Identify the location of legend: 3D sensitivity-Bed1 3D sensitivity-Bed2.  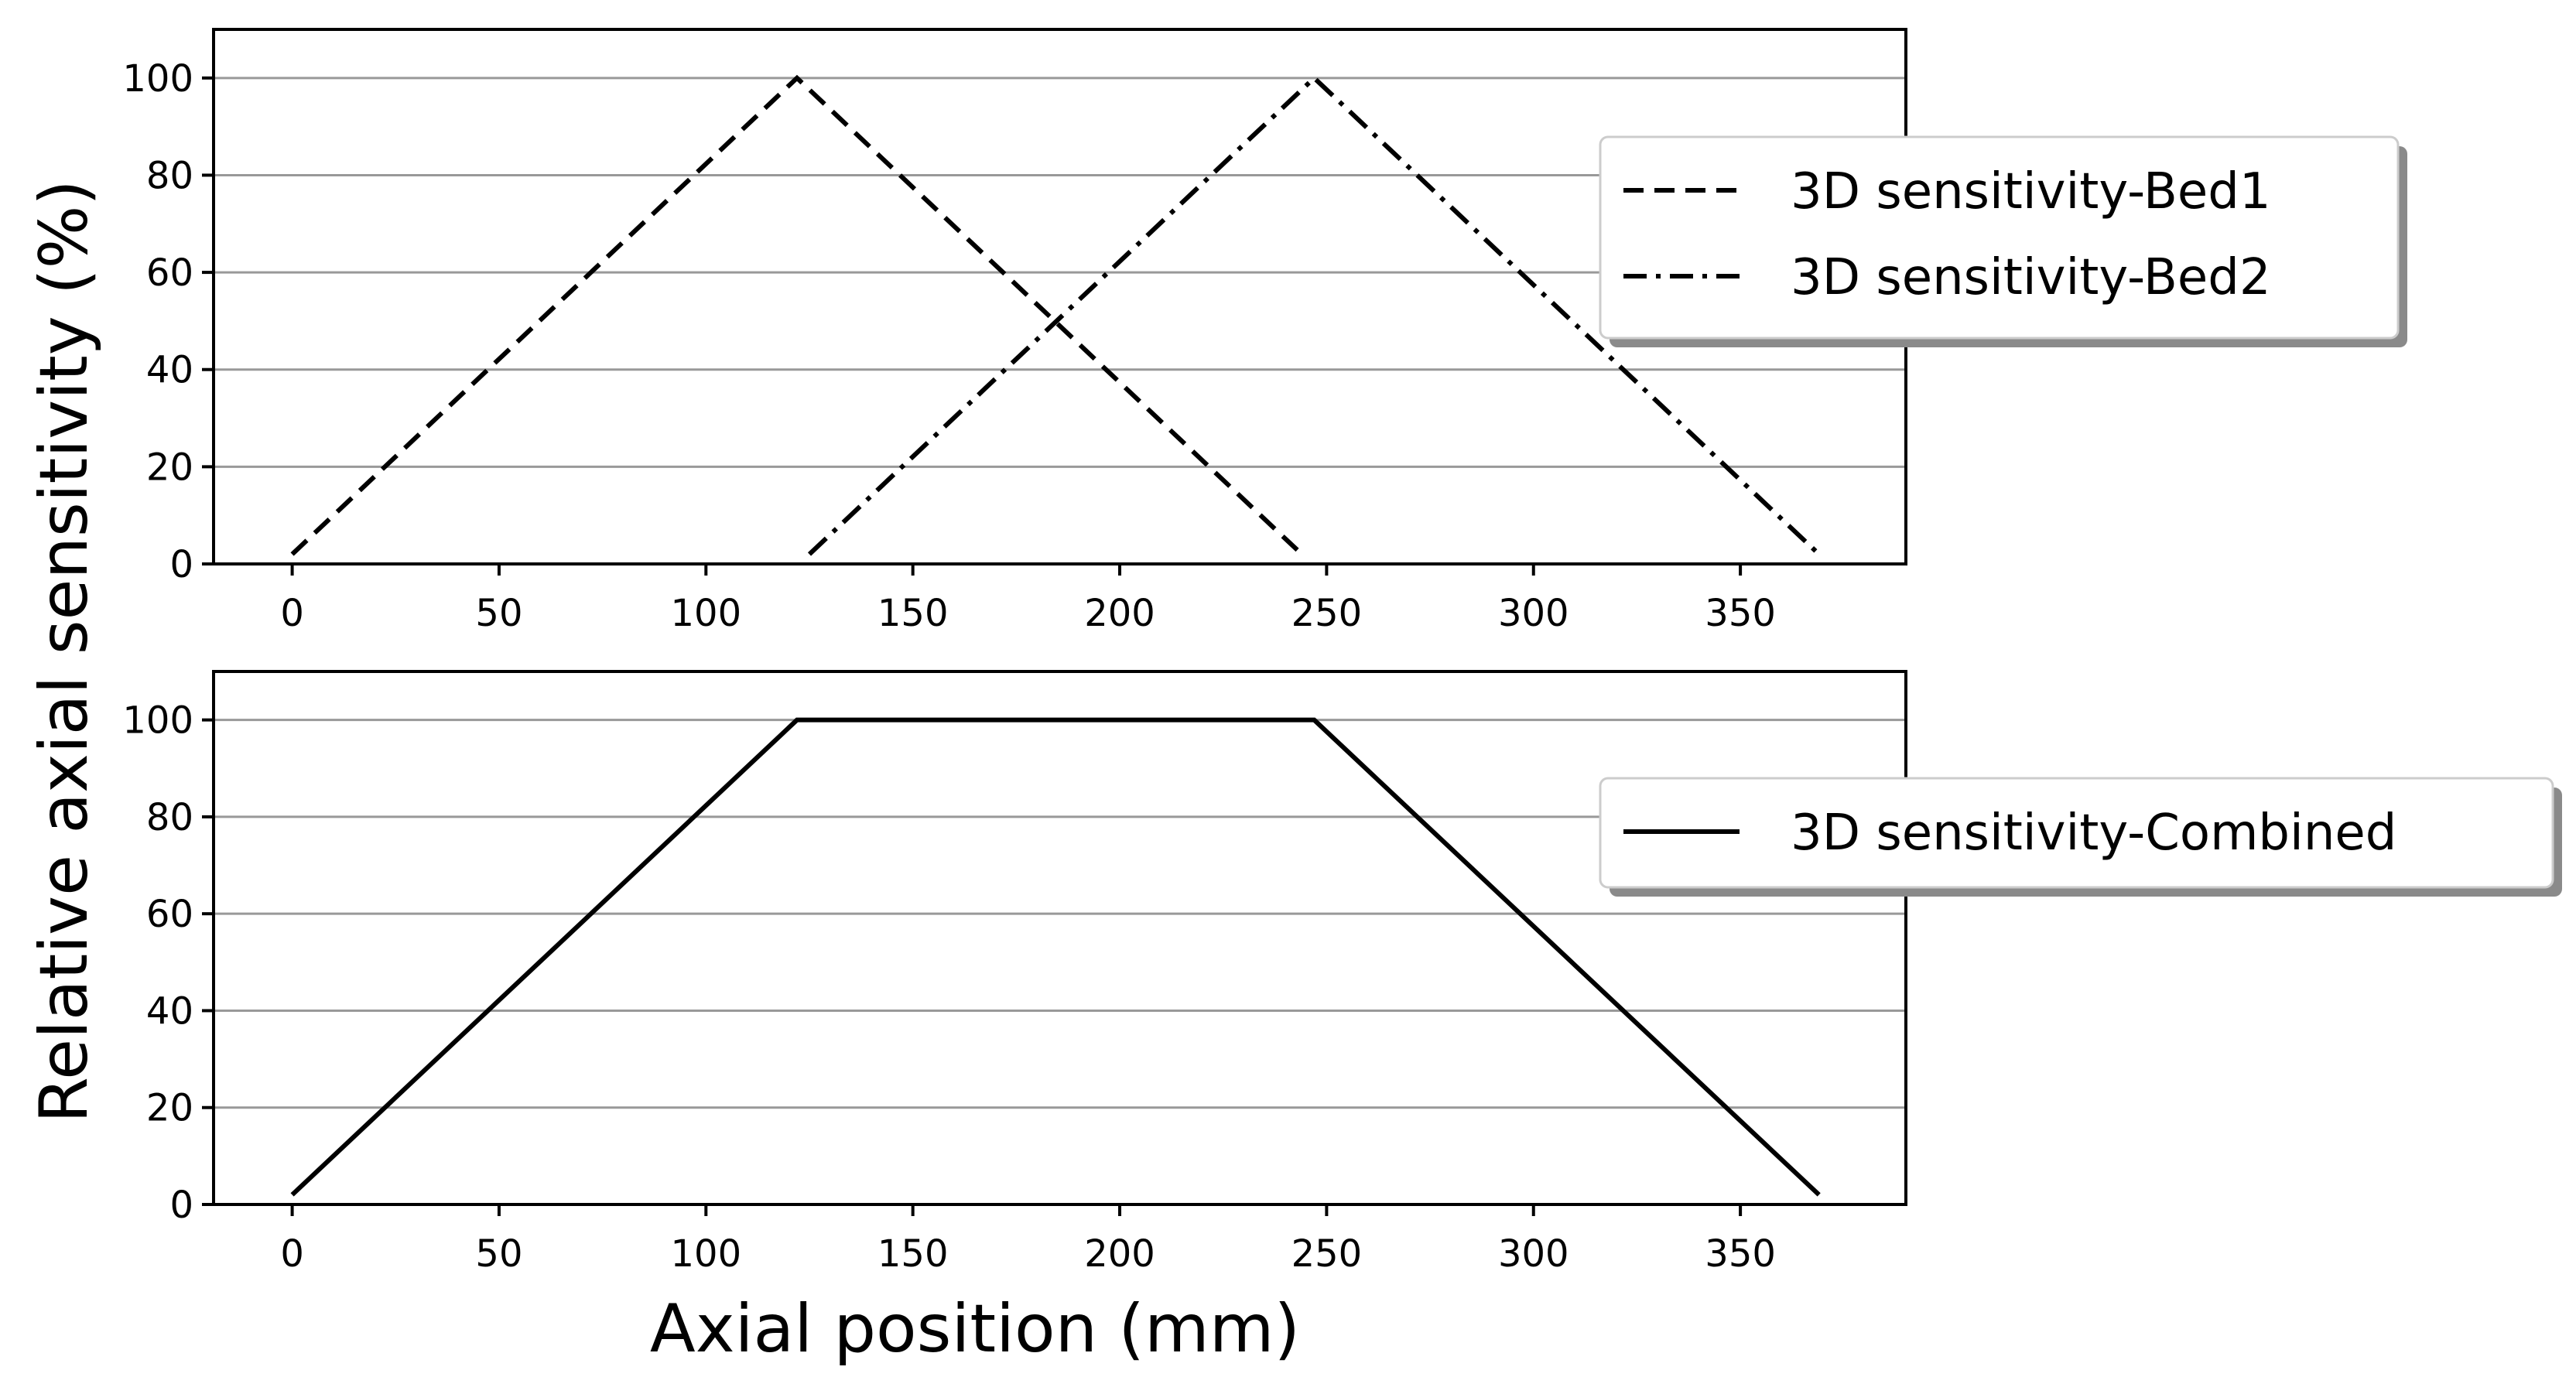
(2003, 241).